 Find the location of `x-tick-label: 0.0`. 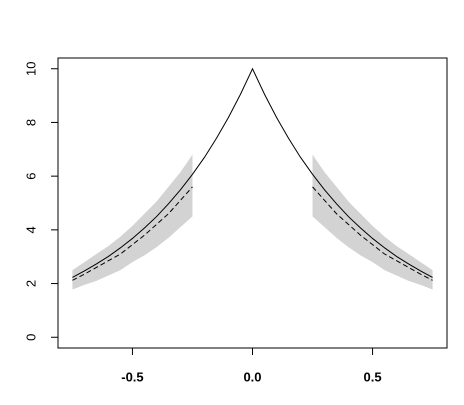

x-tick-label: 0.0 is located at coordinates (252, 376).